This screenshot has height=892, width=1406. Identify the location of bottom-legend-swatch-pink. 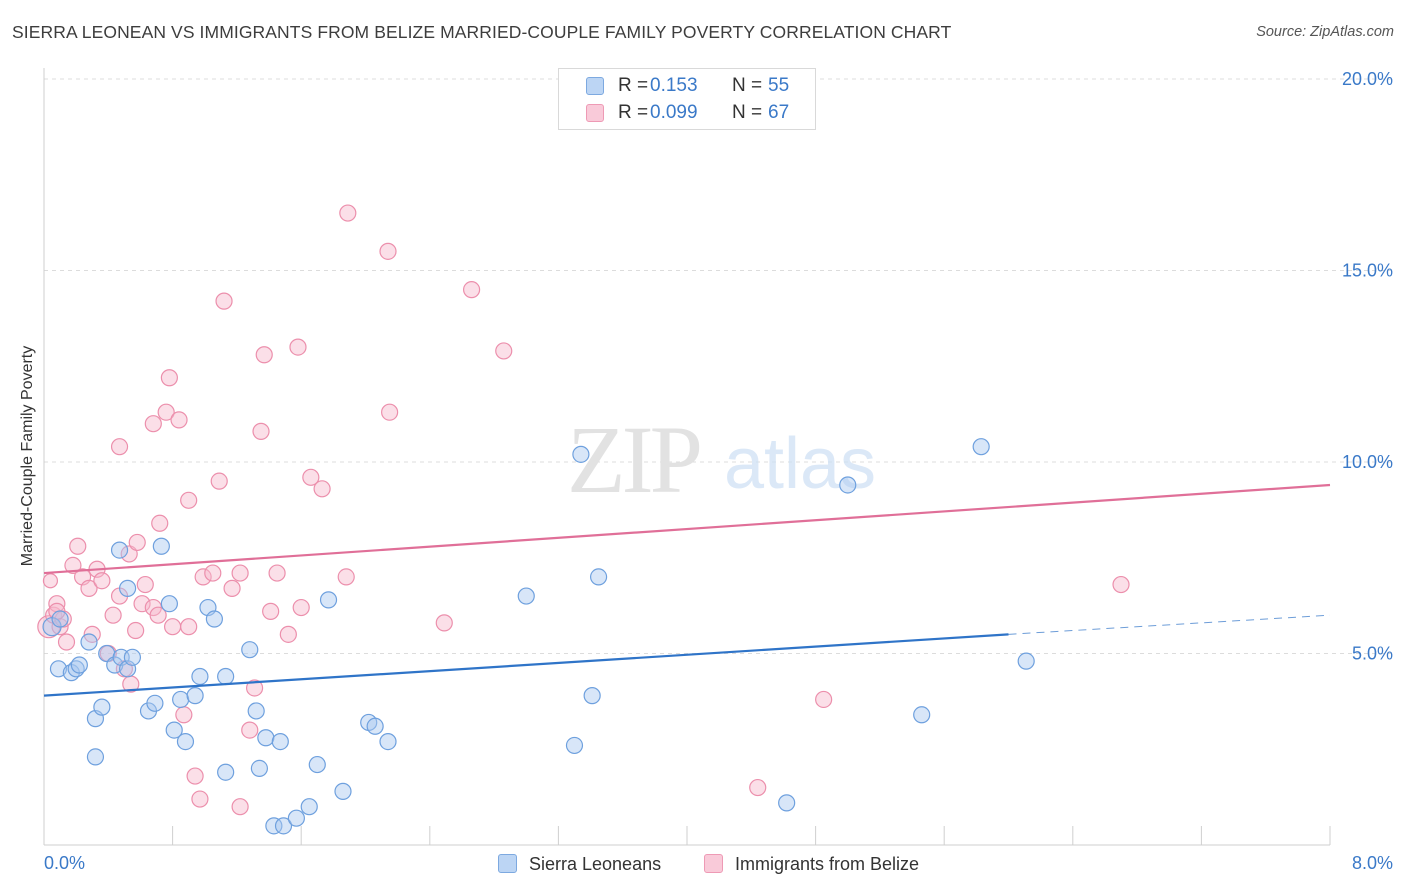
(713, 863).